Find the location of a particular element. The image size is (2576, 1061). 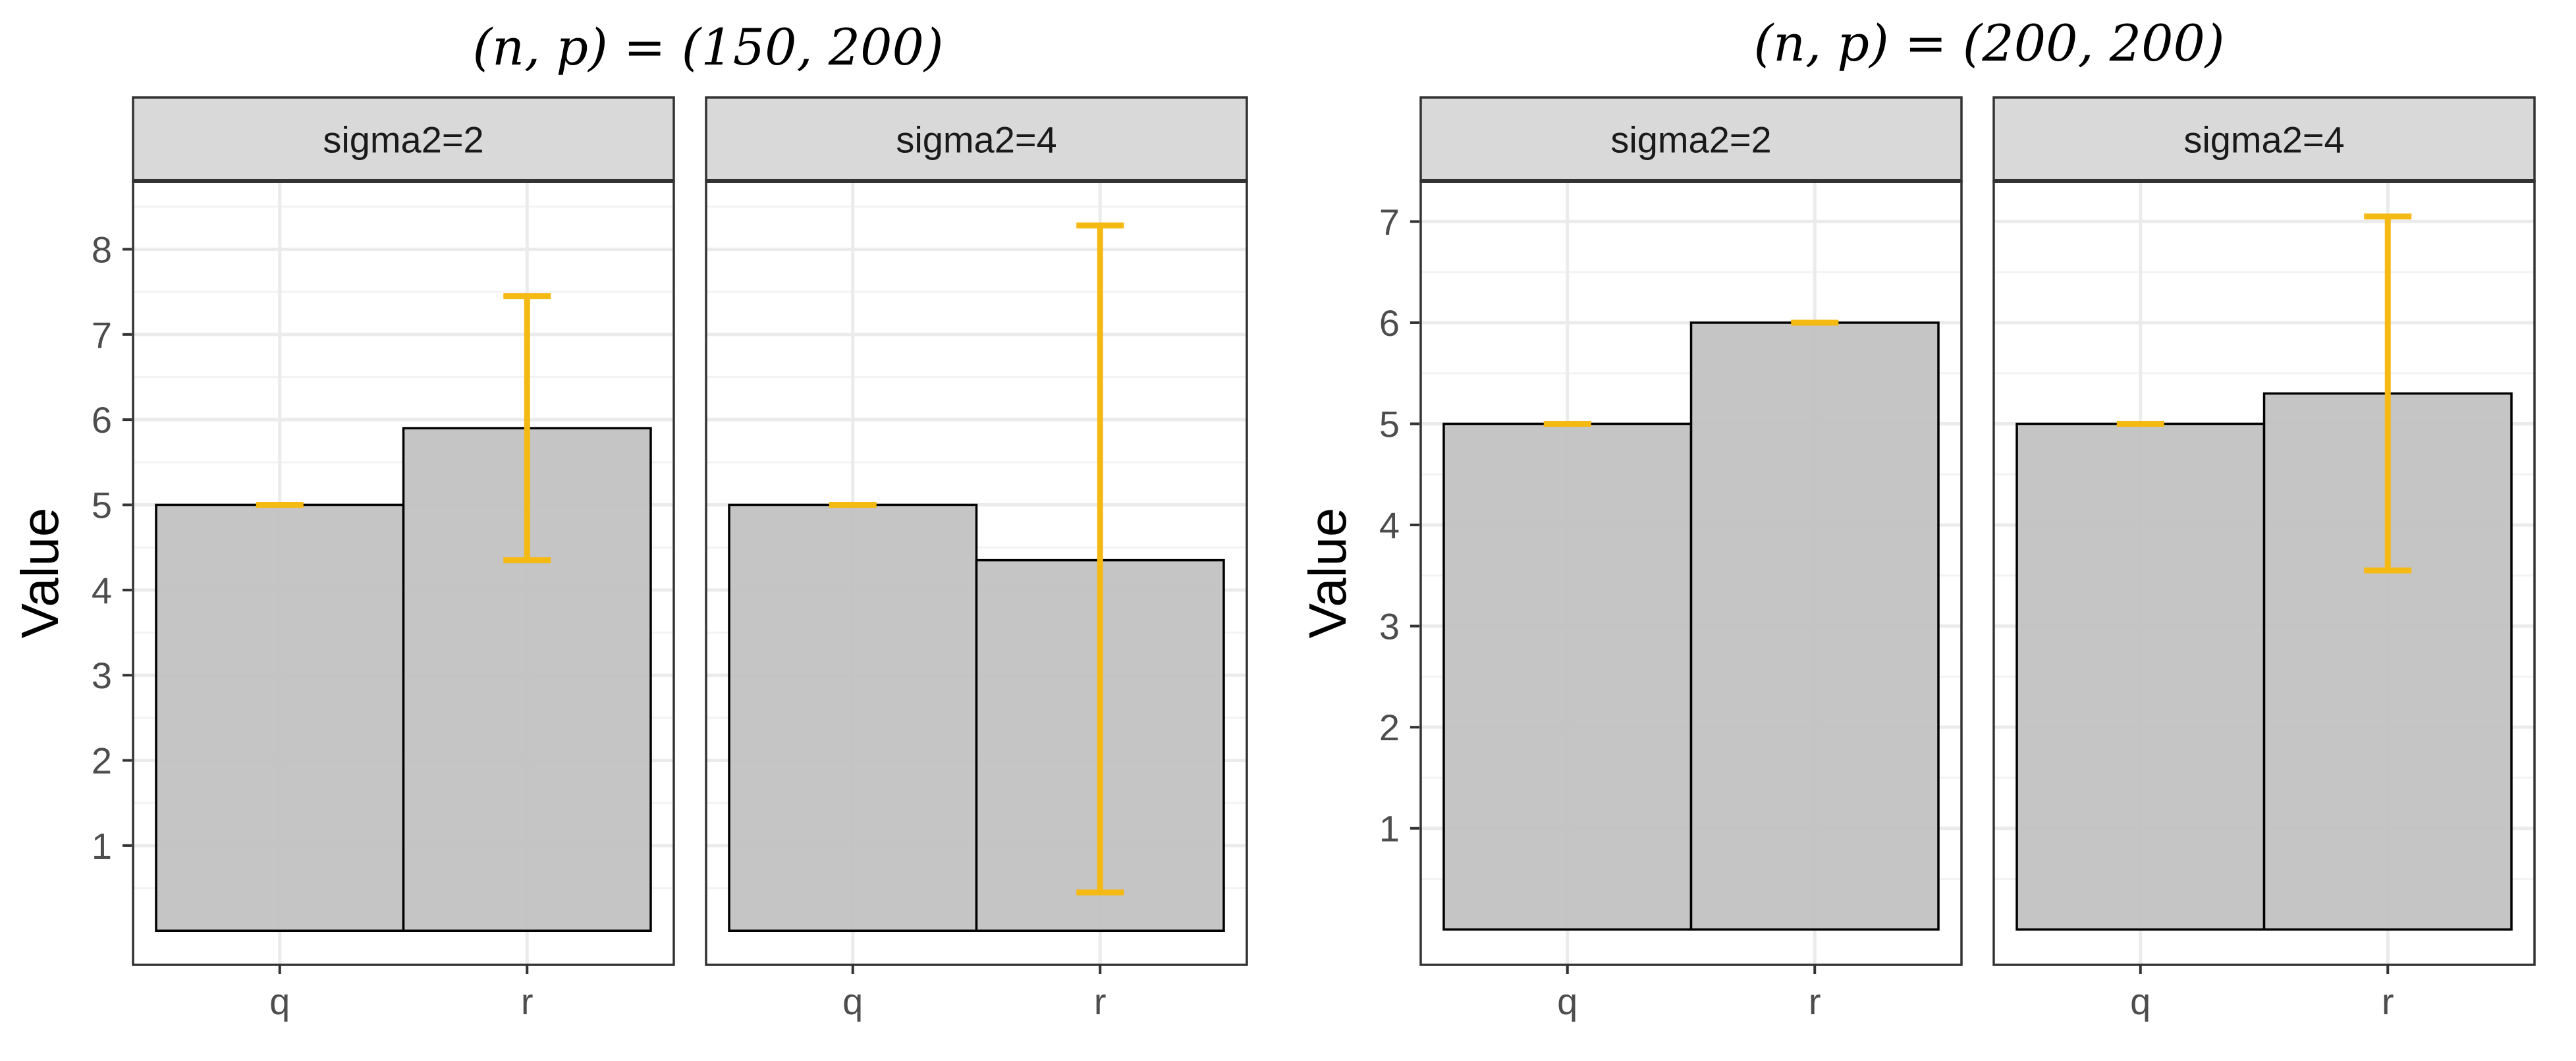

y-tick-label: 8 is located at coordinates (102, 250).